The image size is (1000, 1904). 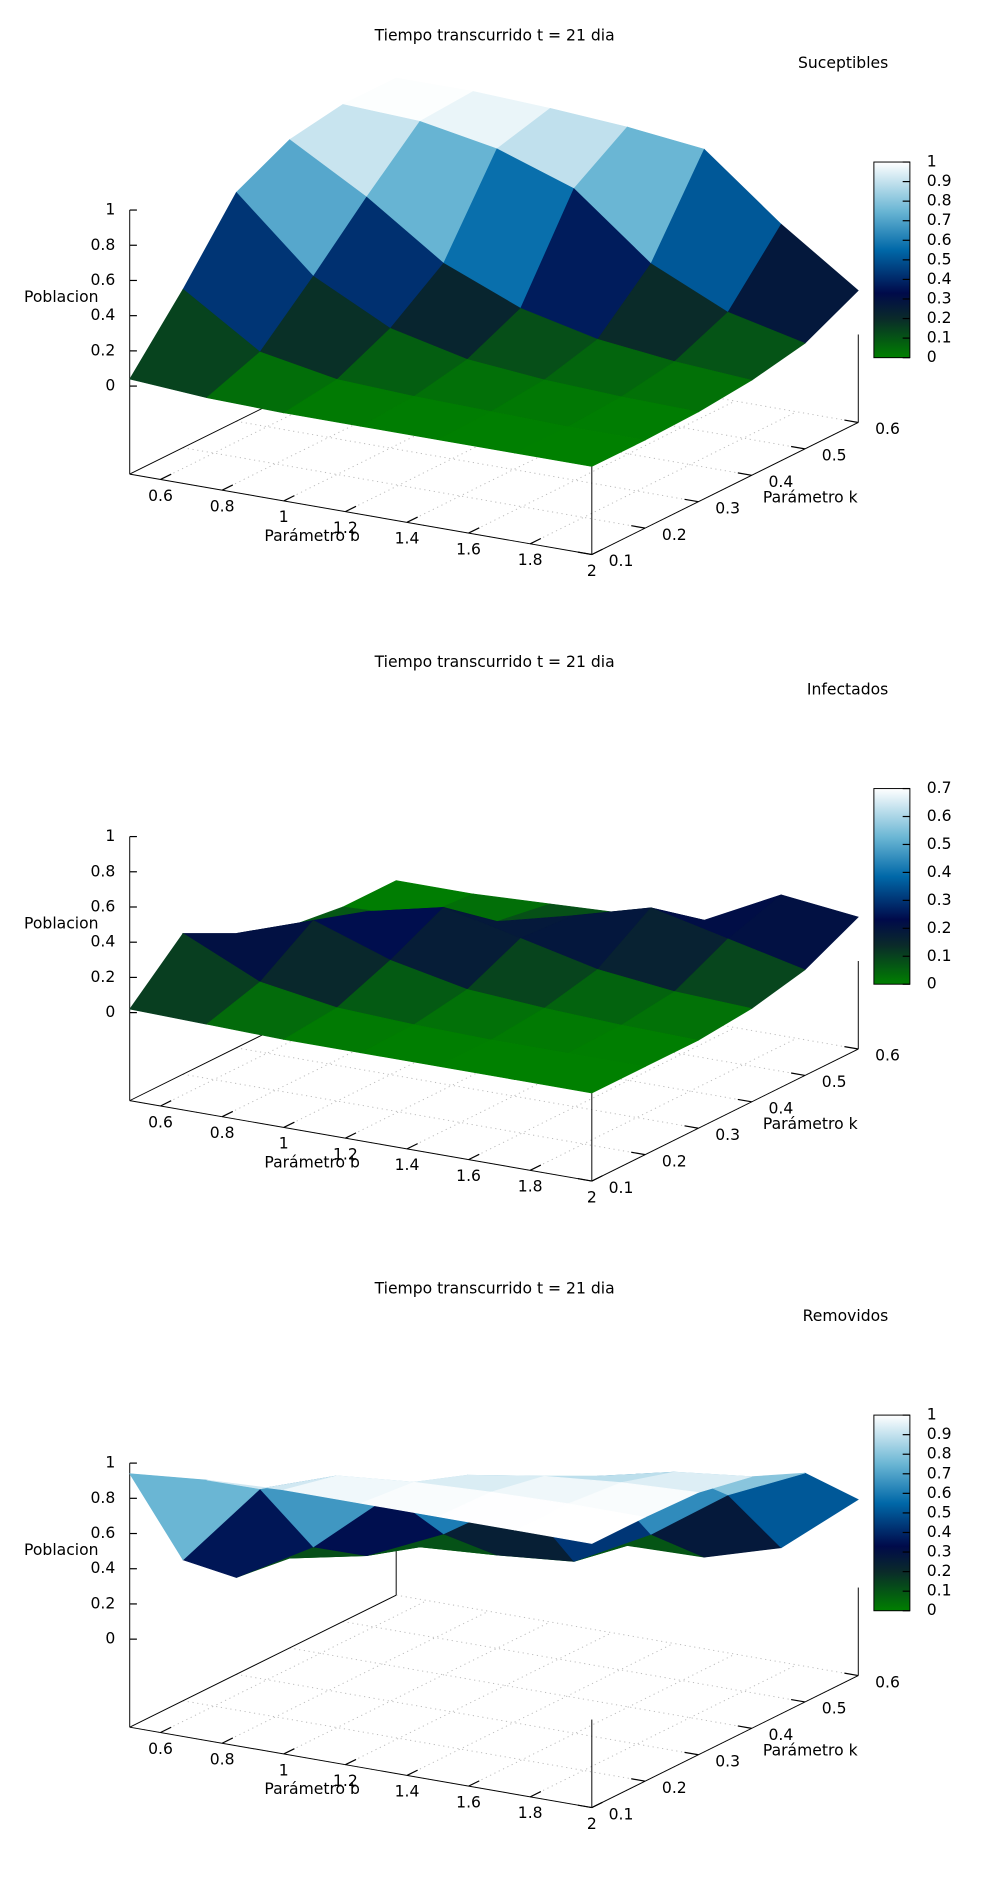 What do you see at coordinates (407, 1165) in the screenshot?
I see `x-tick-label: 1.4` at bounding box center [407, 1165].